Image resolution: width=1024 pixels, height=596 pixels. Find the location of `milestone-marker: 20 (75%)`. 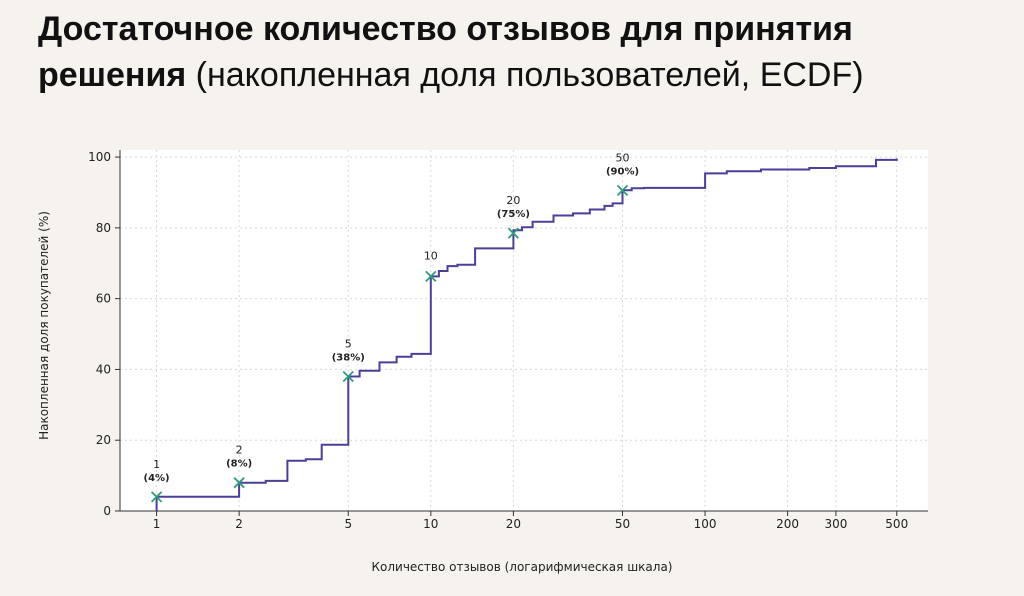

milestone-marker: 20 (75%) is located at coordinates (513, 216).